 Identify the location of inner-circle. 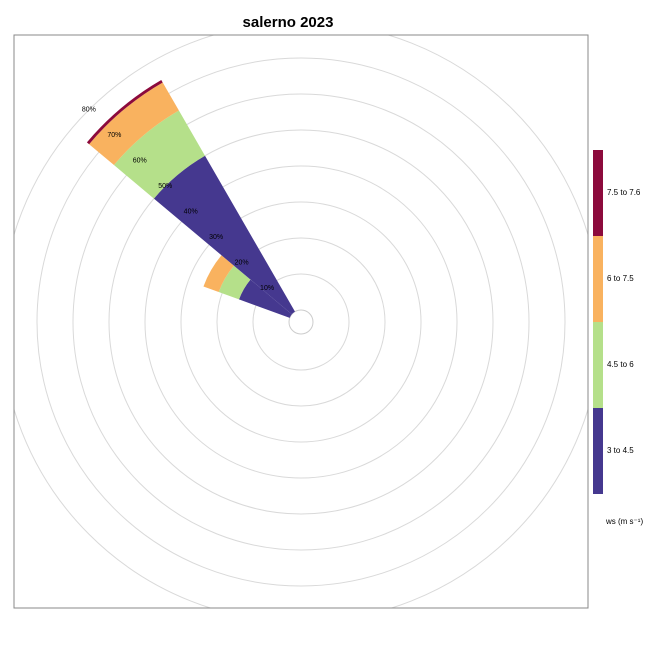
(301, 322).